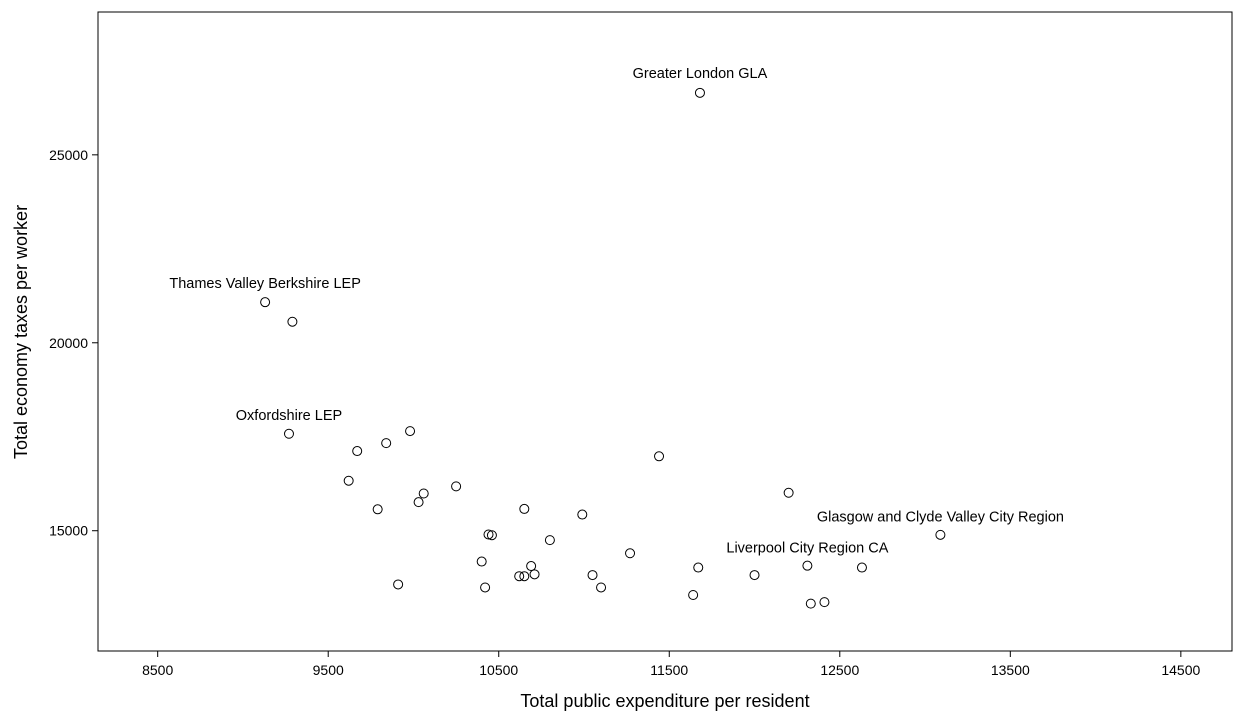  Describe the element at coordinates (68, 155) in the screenshot. I see `y-tick-label: 25000` at that location.